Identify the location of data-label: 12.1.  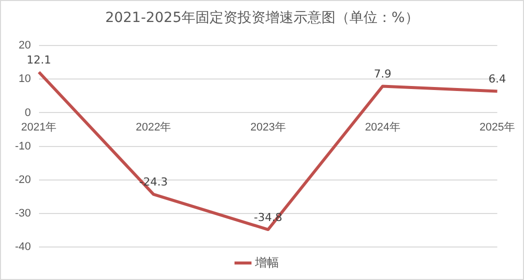
(39, 59).